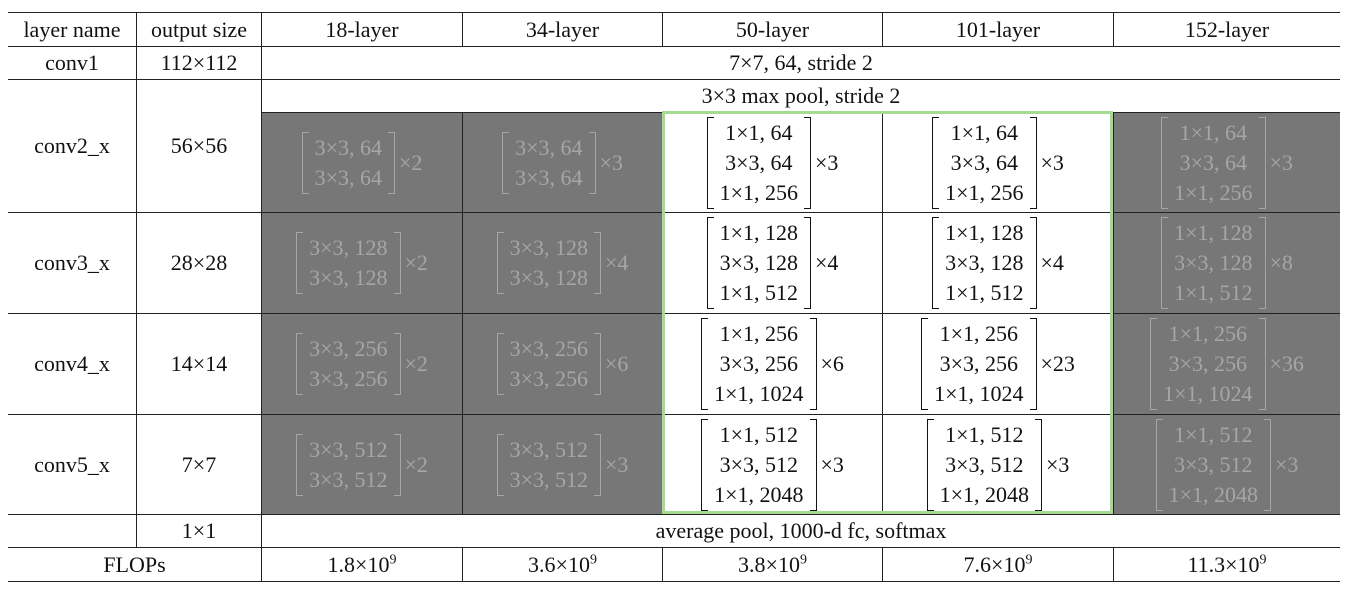  What do you see at coordinates (348, 465) in the screenshot?
I see `block-lines: 3×3, 512 3×3, 512` at bounding box center [348, 465].